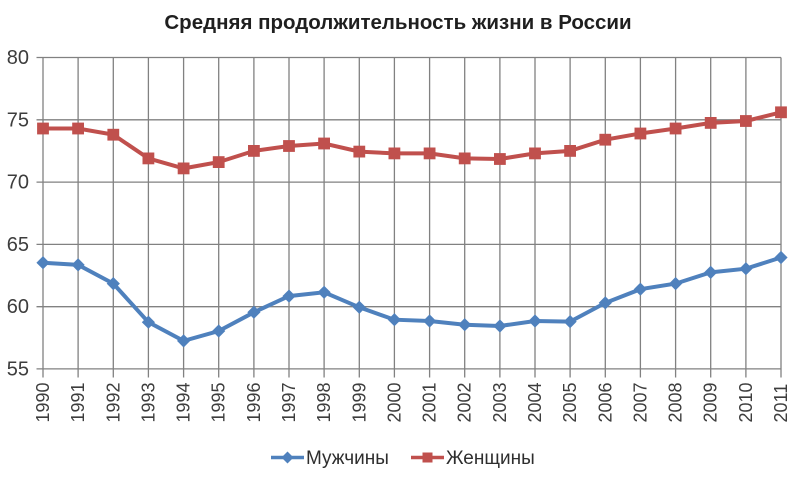 Image resolution: width=800 pixels, height=493 pixels. What do you see at coordinates (781, 403) in the screenshot?
I see `svg-text: 2011` at bounding box center [781, 403].